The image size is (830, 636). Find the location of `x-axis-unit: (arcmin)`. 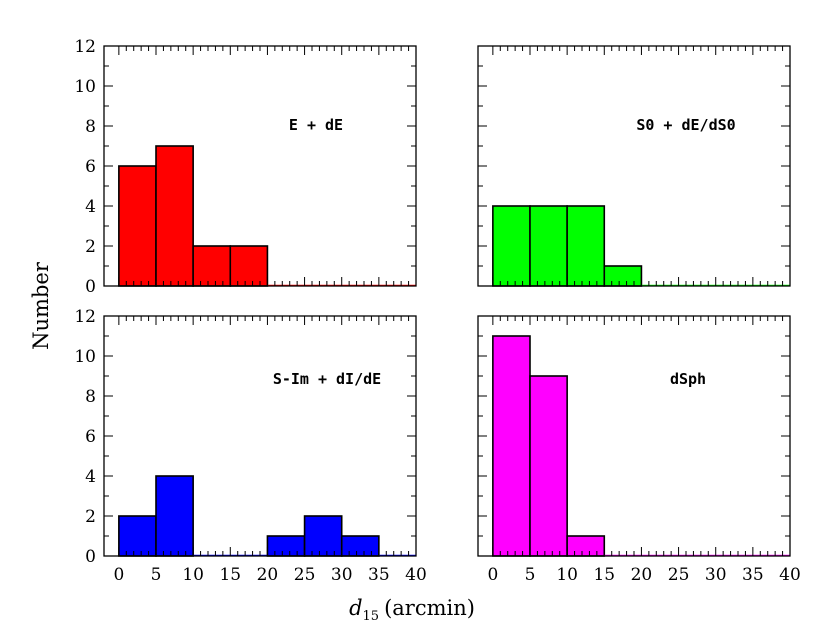

x-axis-unit: (arcmin) is located at coordinates (429, 608).